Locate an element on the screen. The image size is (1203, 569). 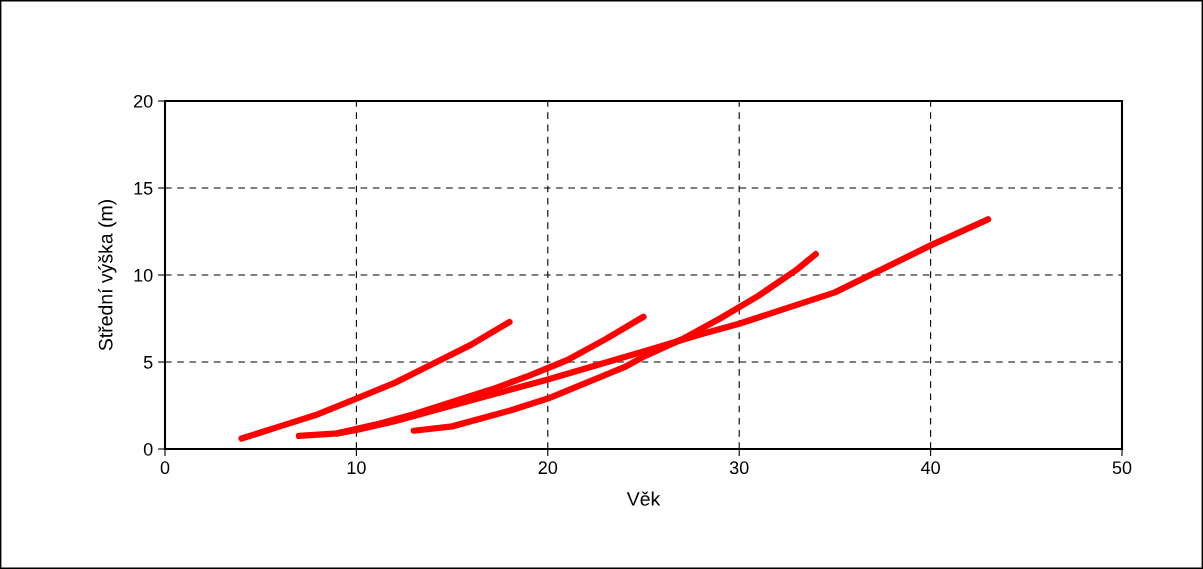
x-tick-label: 20 is located at coordinates (548, 468).